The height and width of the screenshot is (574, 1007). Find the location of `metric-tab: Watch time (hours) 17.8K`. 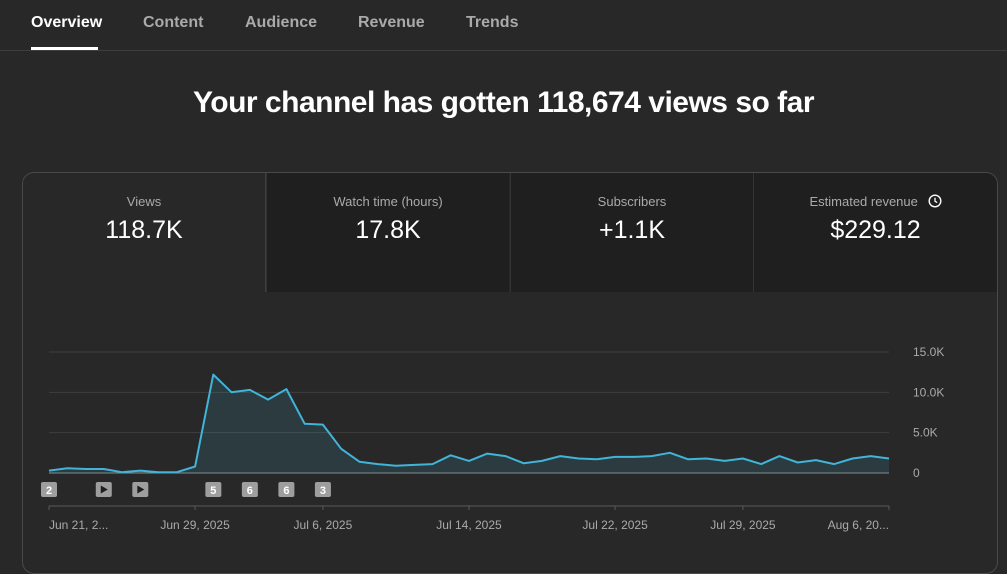

metric-tab: Watch time (hours) 17.8K is located at coordinates (387, 232).